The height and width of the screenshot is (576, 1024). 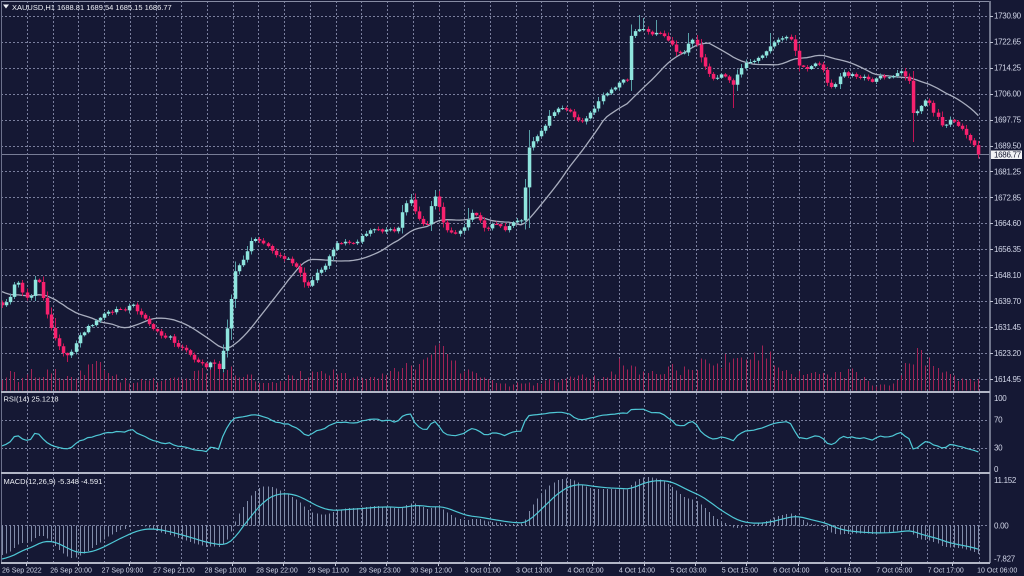 What do you see at coordinates (534, 571) in the screenshot?
I see `svg-text: 3 Oct 13:00` at bounding box center [534, 571].